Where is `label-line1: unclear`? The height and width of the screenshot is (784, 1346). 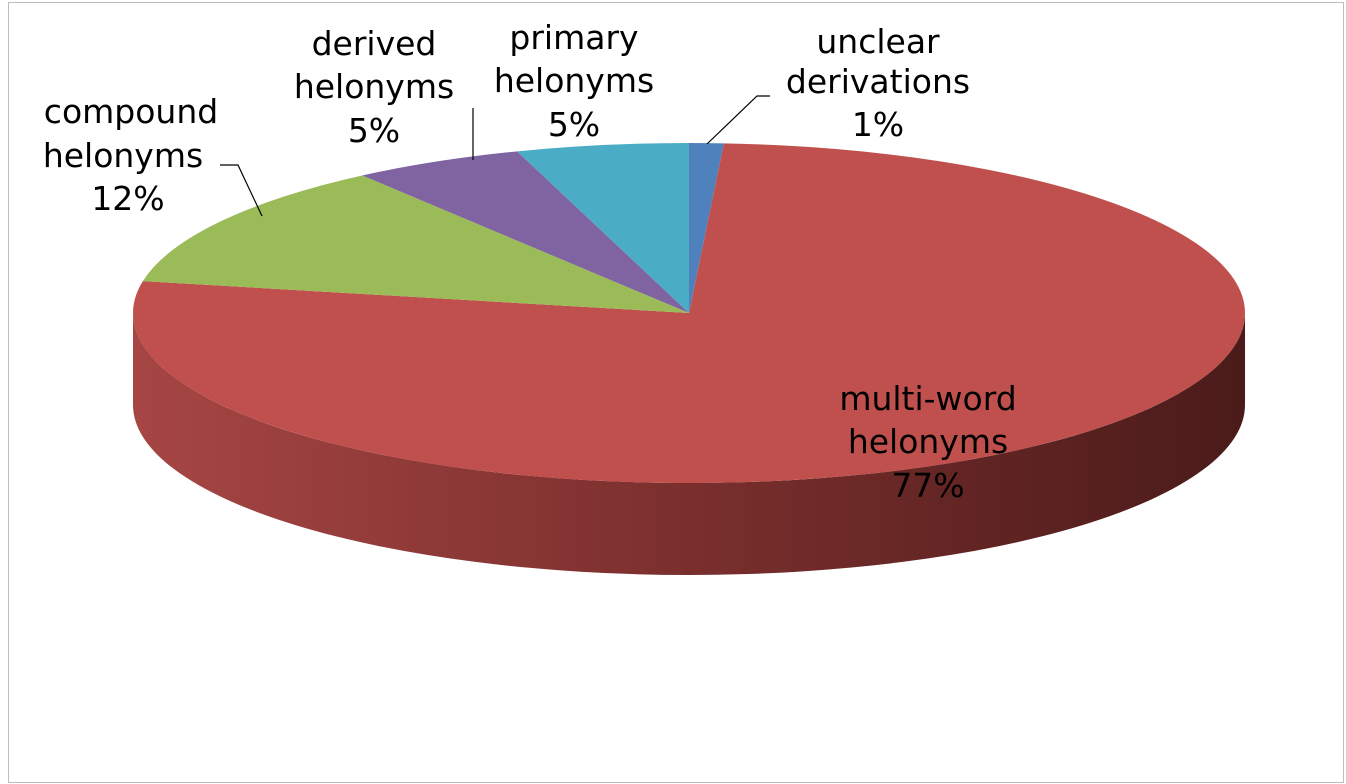
label-line1: unclear is located at coordinates (878, 41).